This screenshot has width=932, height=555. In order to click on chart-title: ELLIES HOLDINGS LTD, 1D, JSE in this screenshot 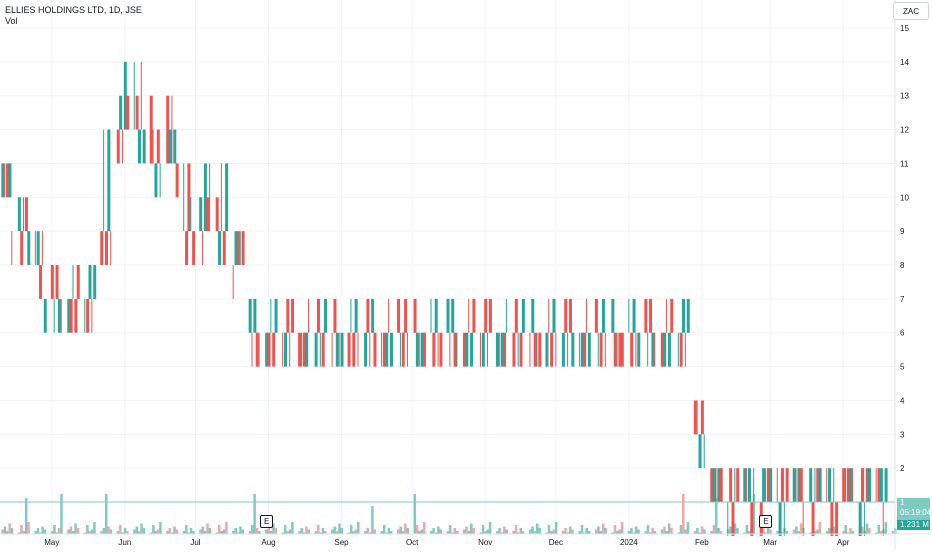, I will do `click(73, 10)`.